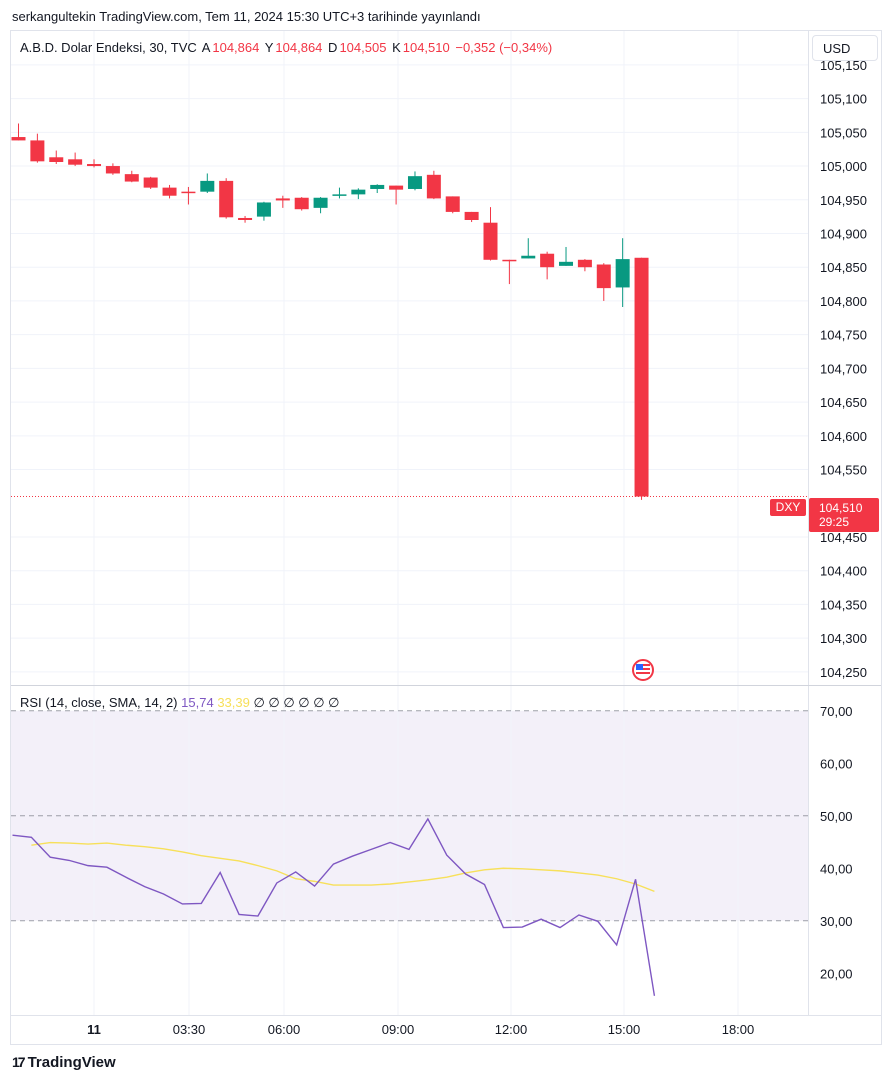 The height and width of the screenshot is (1083, 894). I want to click on rsi-sma-value: 33,39, so click(233, 702).